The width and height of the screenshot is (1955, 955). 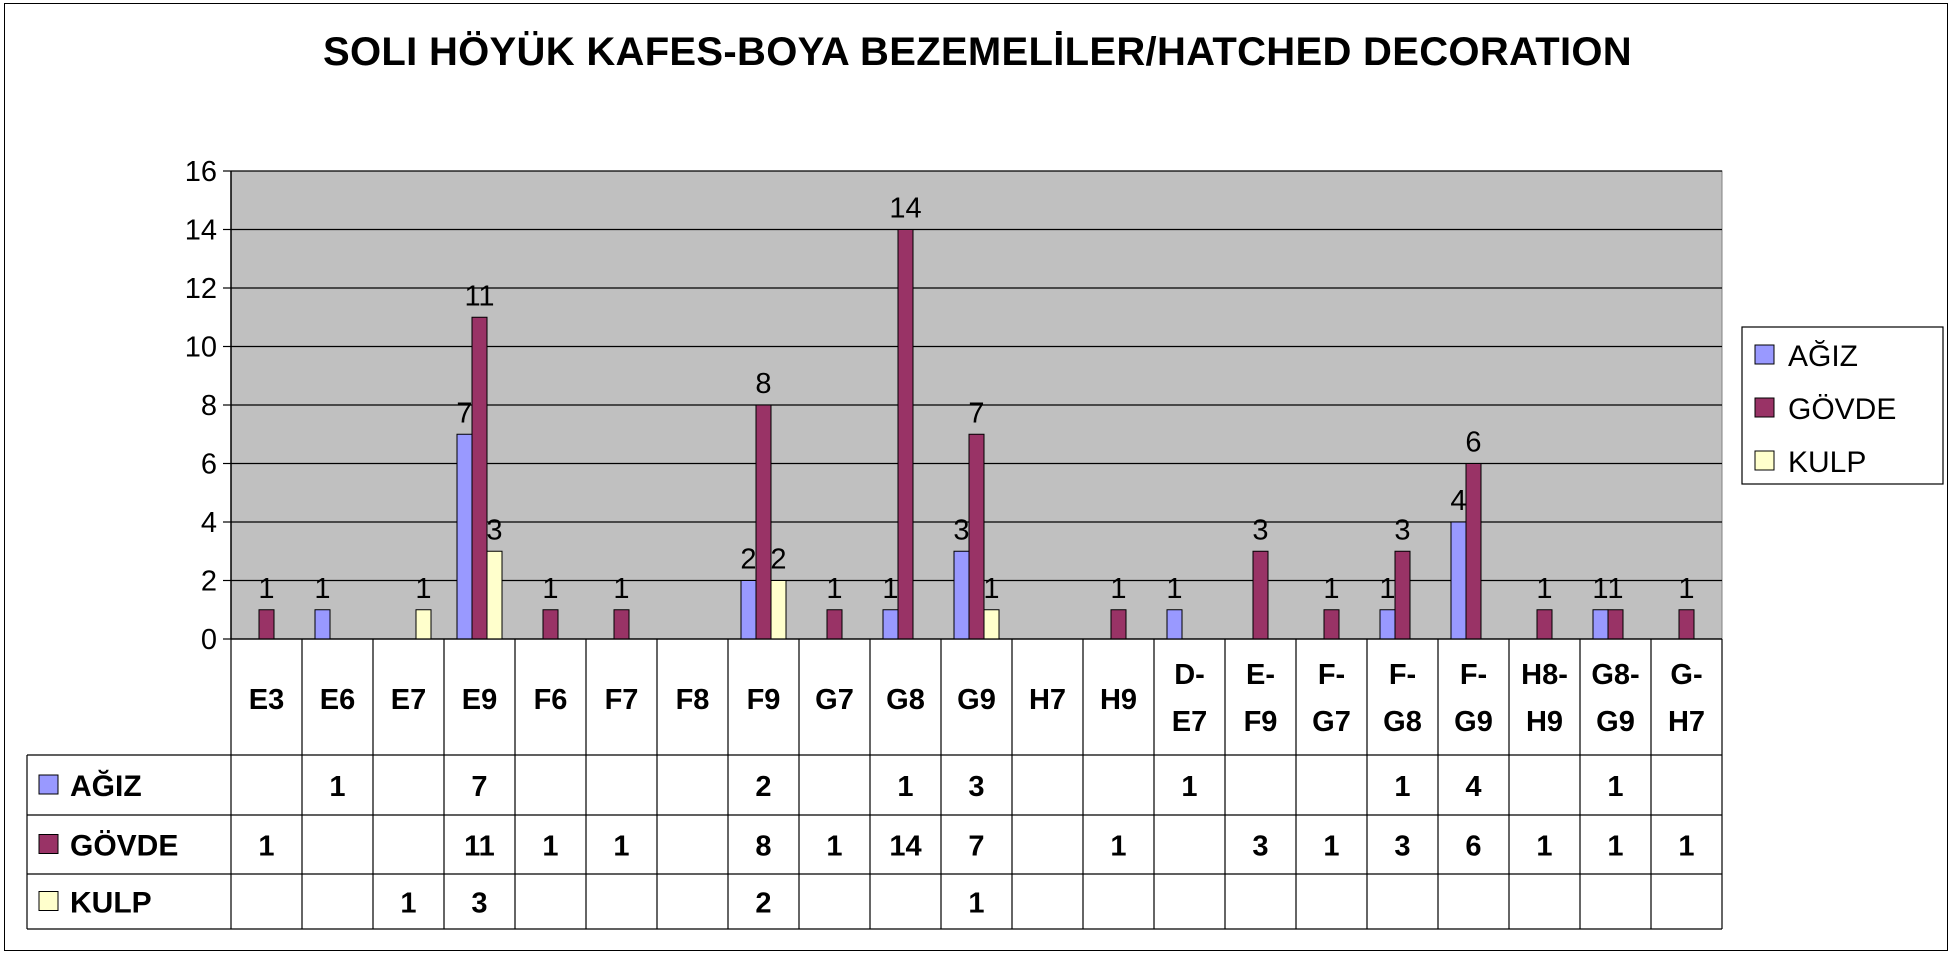 What do you see at coordinates (209, 582) in the screenshot?
I see `y-tick-label: 2` at bounding box center [209, 582].